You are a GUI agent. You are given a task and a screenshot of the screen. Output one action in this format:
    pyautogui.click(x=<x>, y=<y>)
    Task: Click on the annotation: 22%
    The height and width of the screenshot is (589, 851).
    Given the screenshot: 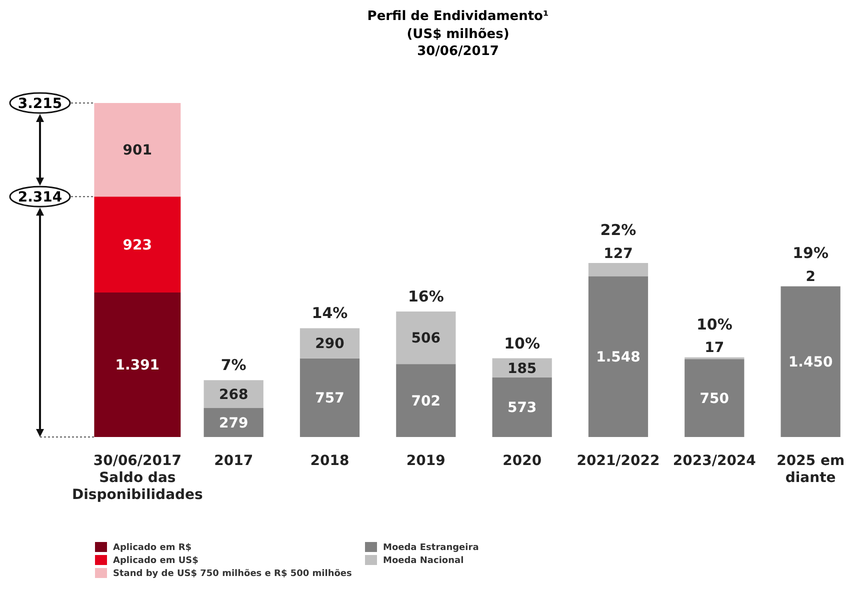 What is the action you would take?
    pyautogui.click(x=618, y=229)
    